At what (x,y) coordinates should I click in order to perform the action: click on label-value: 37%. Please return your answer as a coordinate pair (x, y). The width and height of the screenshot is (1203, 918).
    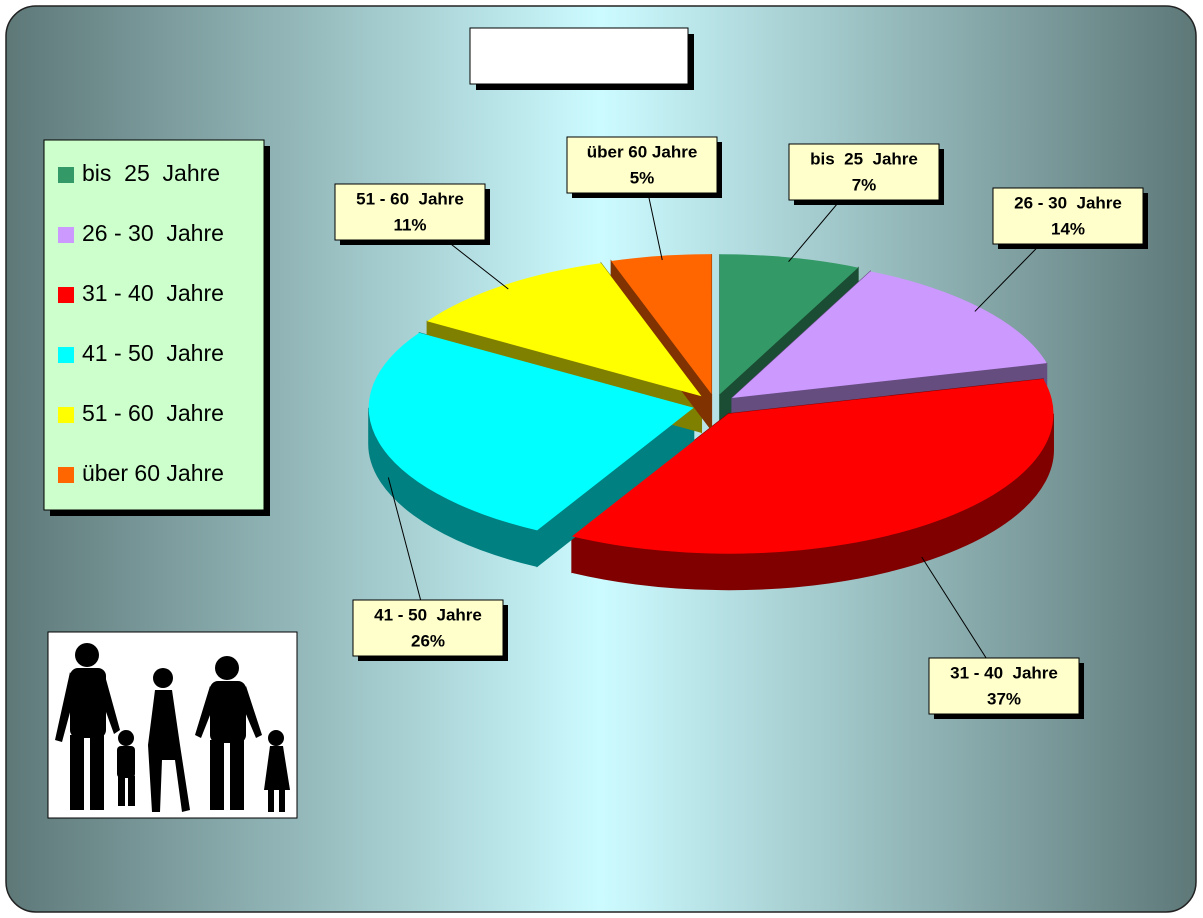
    Looking at the image, I should click on (1004, 698).